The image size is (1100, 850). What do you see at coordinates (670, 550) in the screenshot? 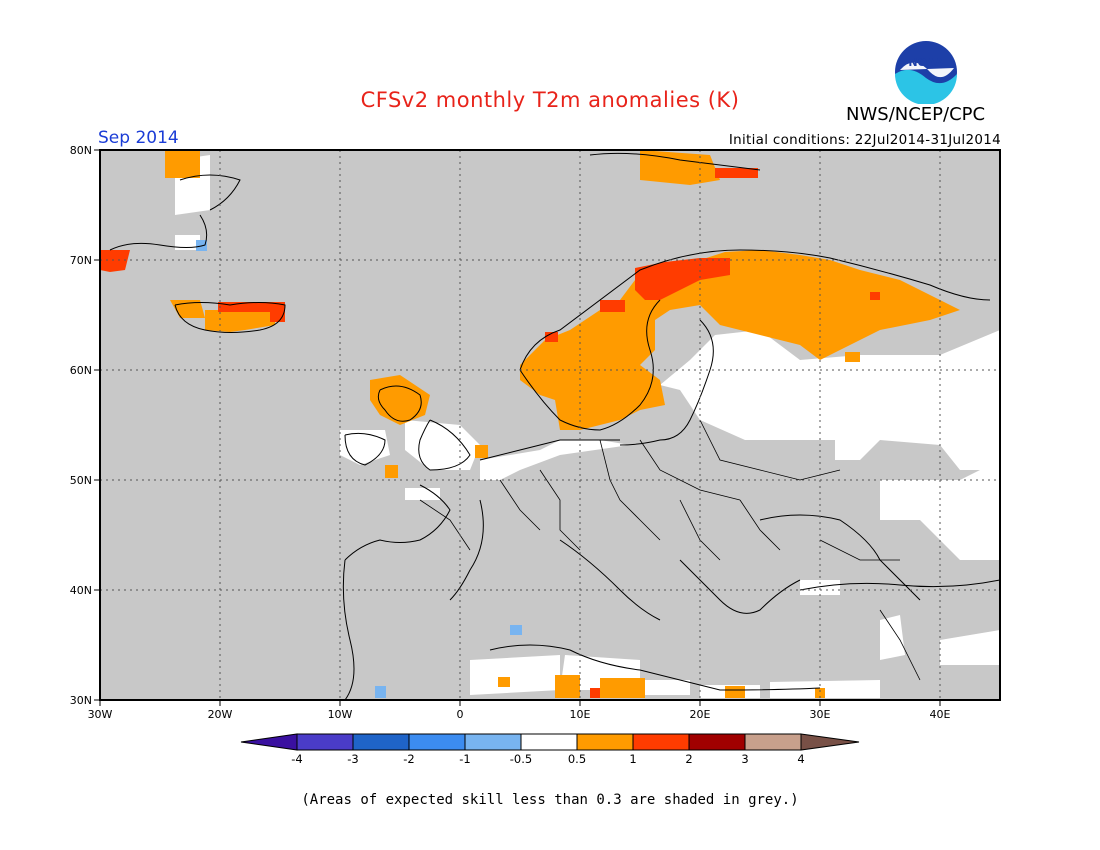
I see `country-borders` at bounding box center [670, 550].